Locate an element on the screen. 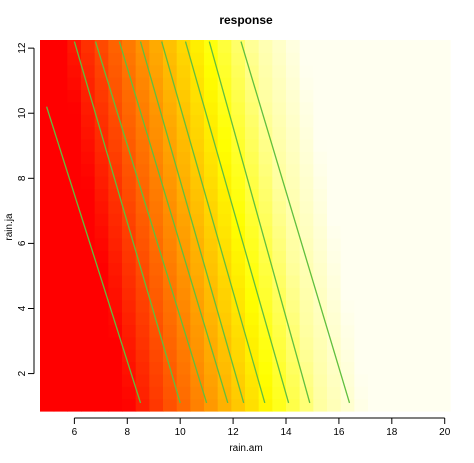 The width and height of the screenshot is (474, 463). y-tick-label: 8 is located at coordinates (22, 178).